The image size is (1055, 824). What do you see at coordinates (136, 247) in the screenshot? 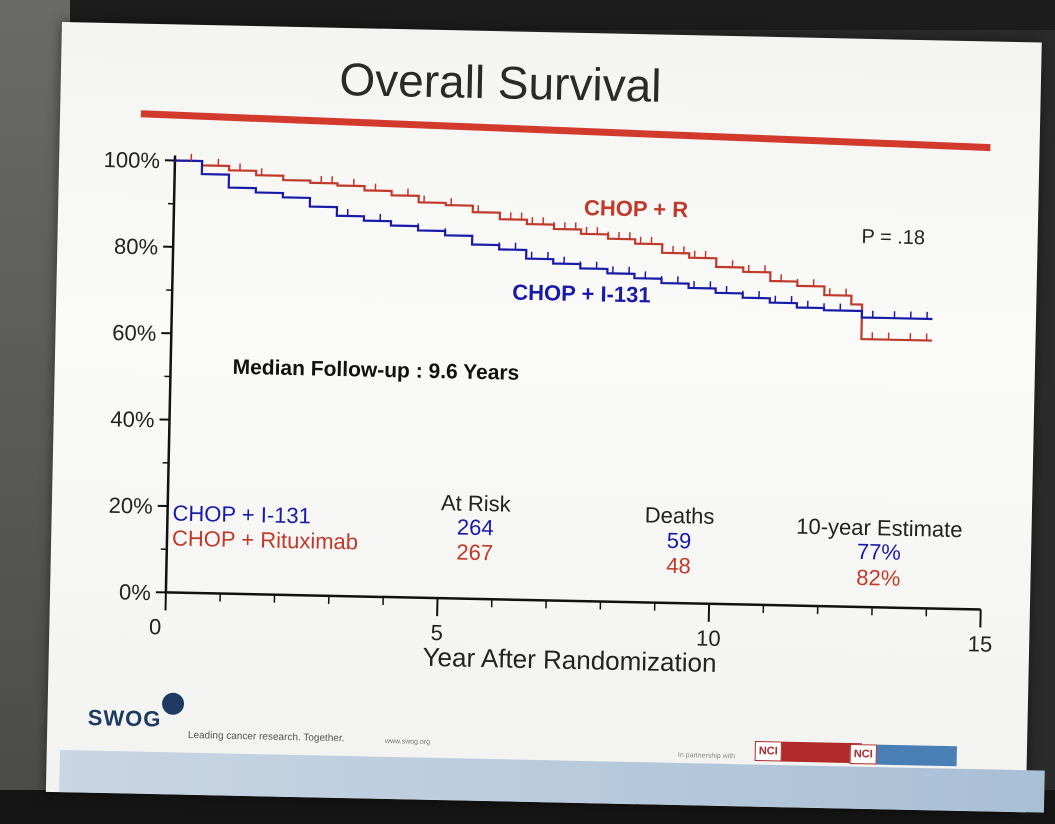
I see `y-tick-label: 80%` at bounding box center [136, 247].